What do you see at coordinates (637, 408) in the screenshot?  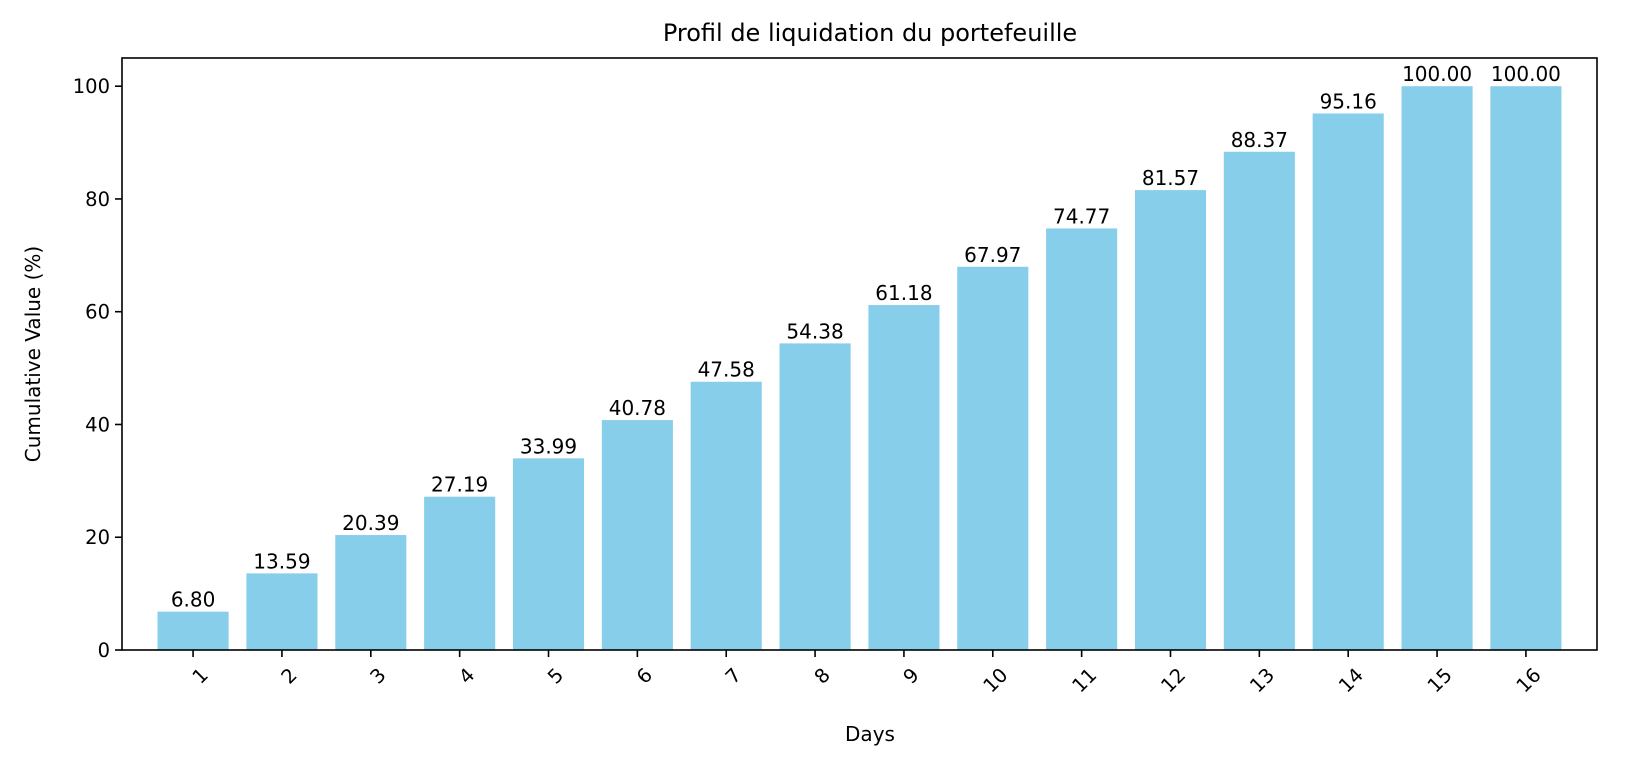 I see `data-label-day-6: 40.78` at bounding box center [637, 408].